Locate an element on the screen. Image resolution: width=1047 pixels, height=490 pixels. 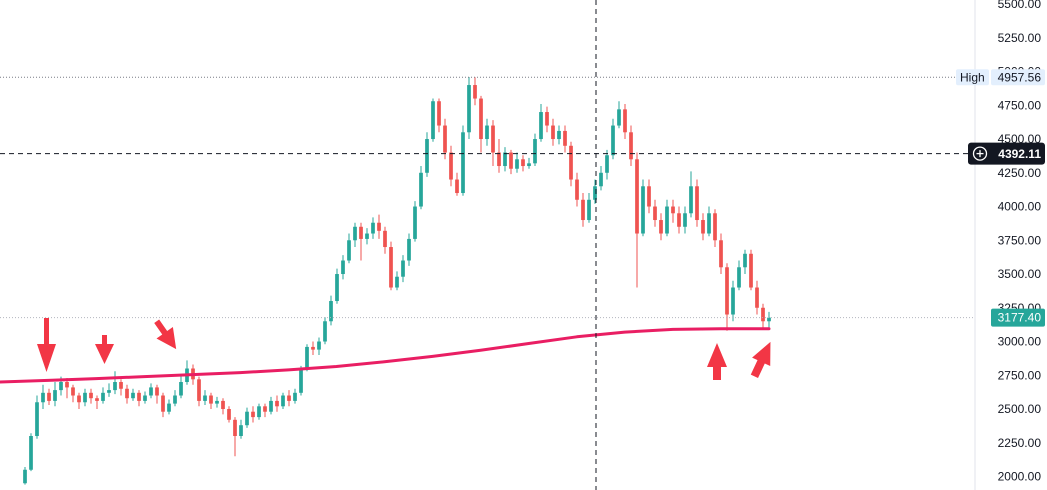
last-price-tag: 3177.40 is located at coordinates (1018, 317).